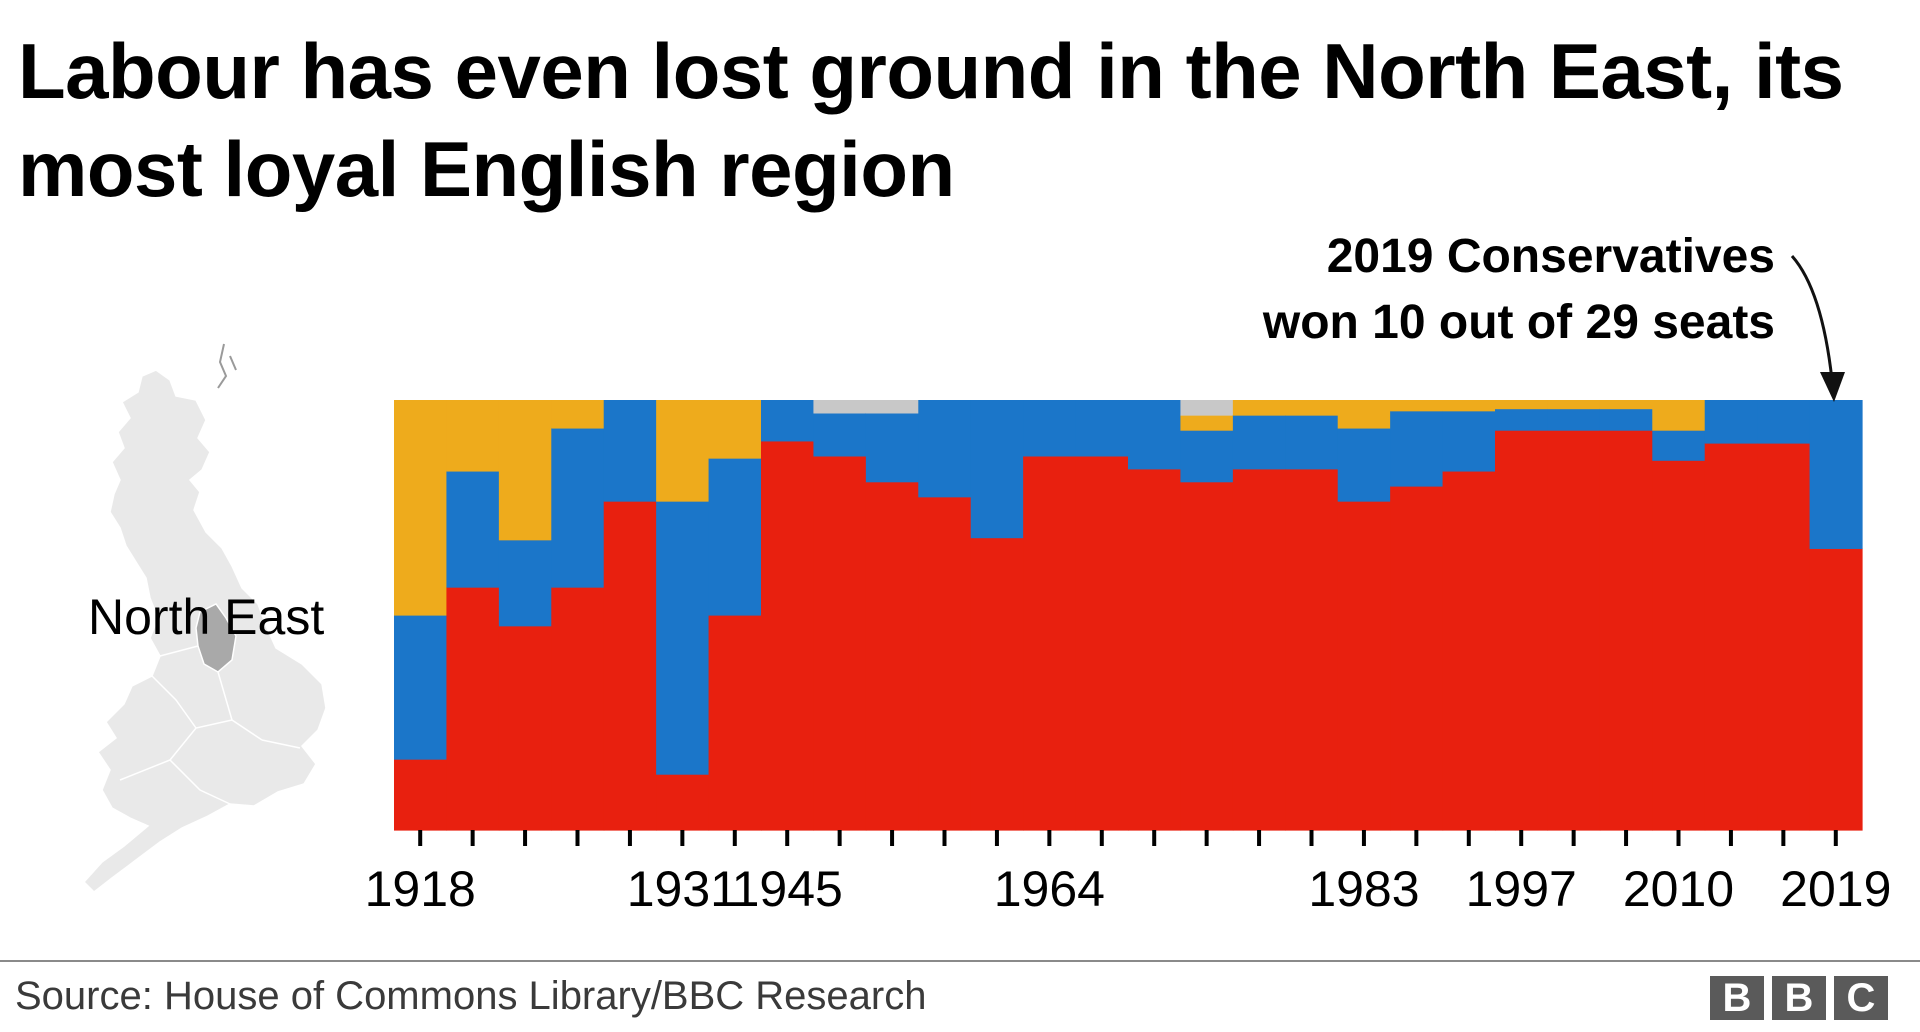  I want to click on bar-segment-liberal-1974-feb, so click(1207, 423).